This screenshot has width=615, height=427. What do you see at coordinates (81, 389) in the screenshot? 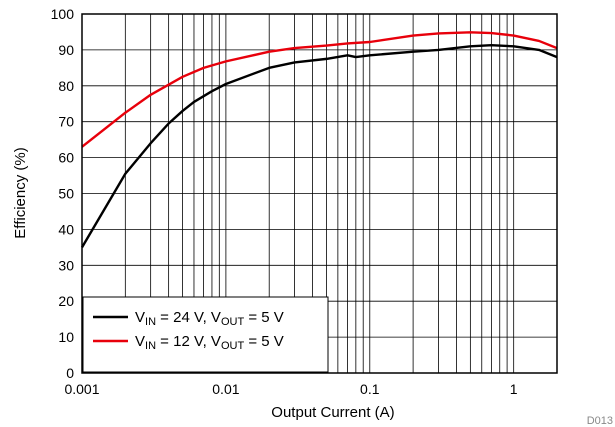
I see `x-tick-label: 0.001` at bounding box center [81, 389].